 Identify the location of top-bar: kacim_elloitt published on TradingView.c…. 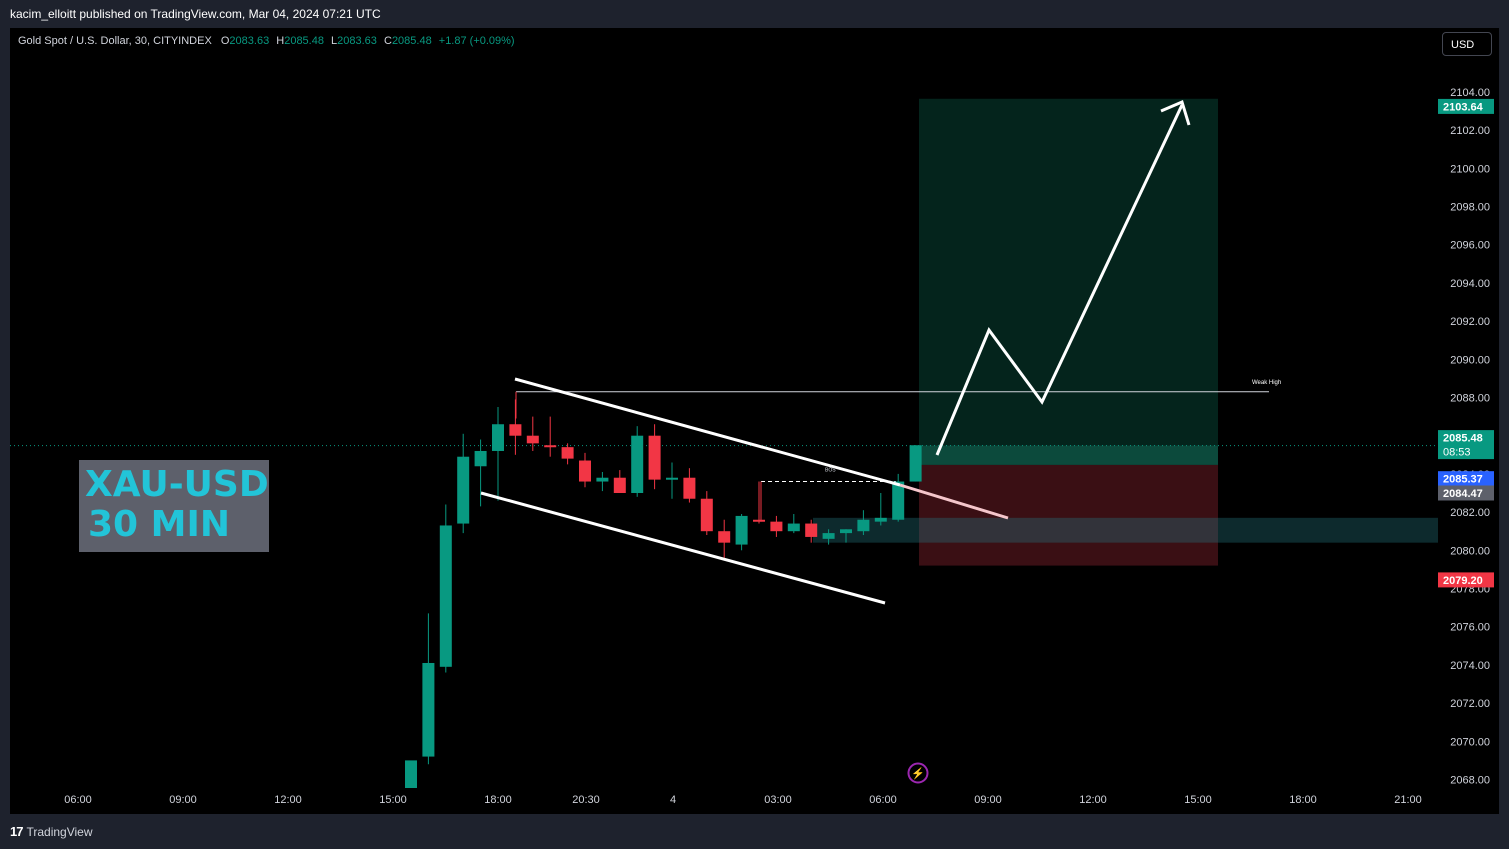
(754, 14).